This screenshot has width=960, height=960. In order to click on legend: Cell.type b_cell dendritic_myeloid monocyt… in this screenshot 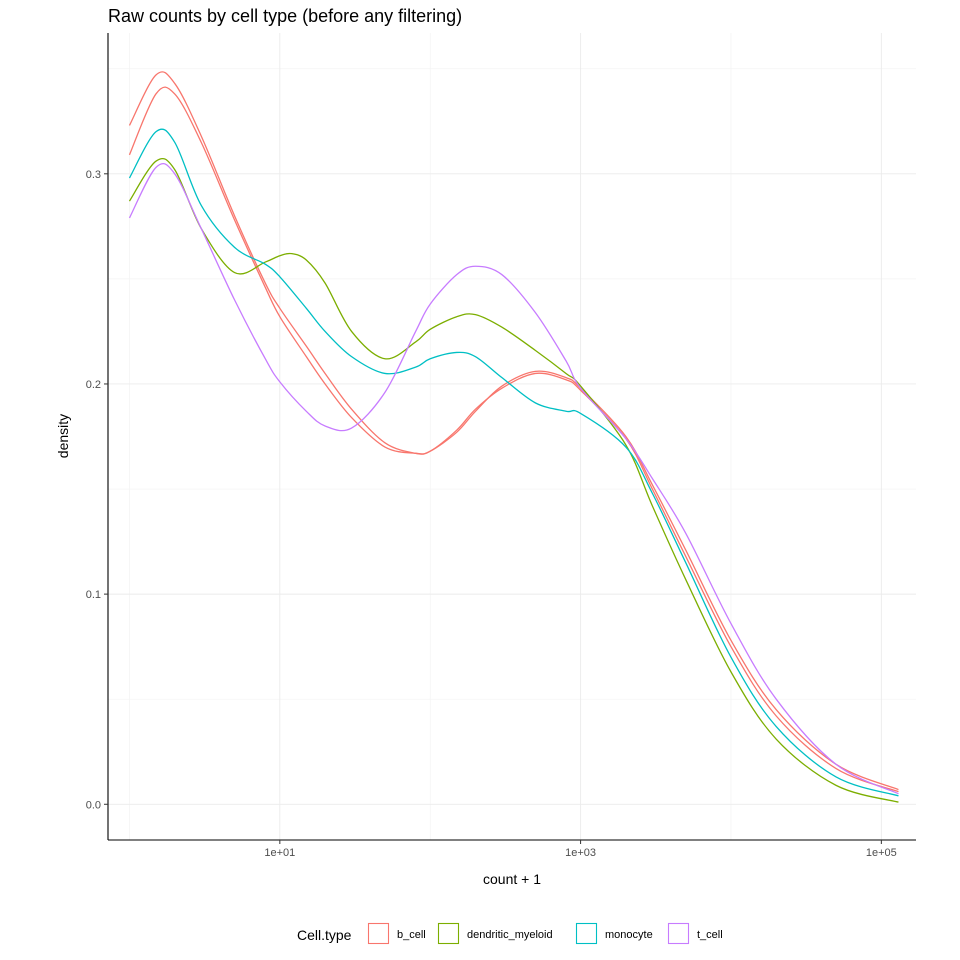, I will do `click(510, 933)`.